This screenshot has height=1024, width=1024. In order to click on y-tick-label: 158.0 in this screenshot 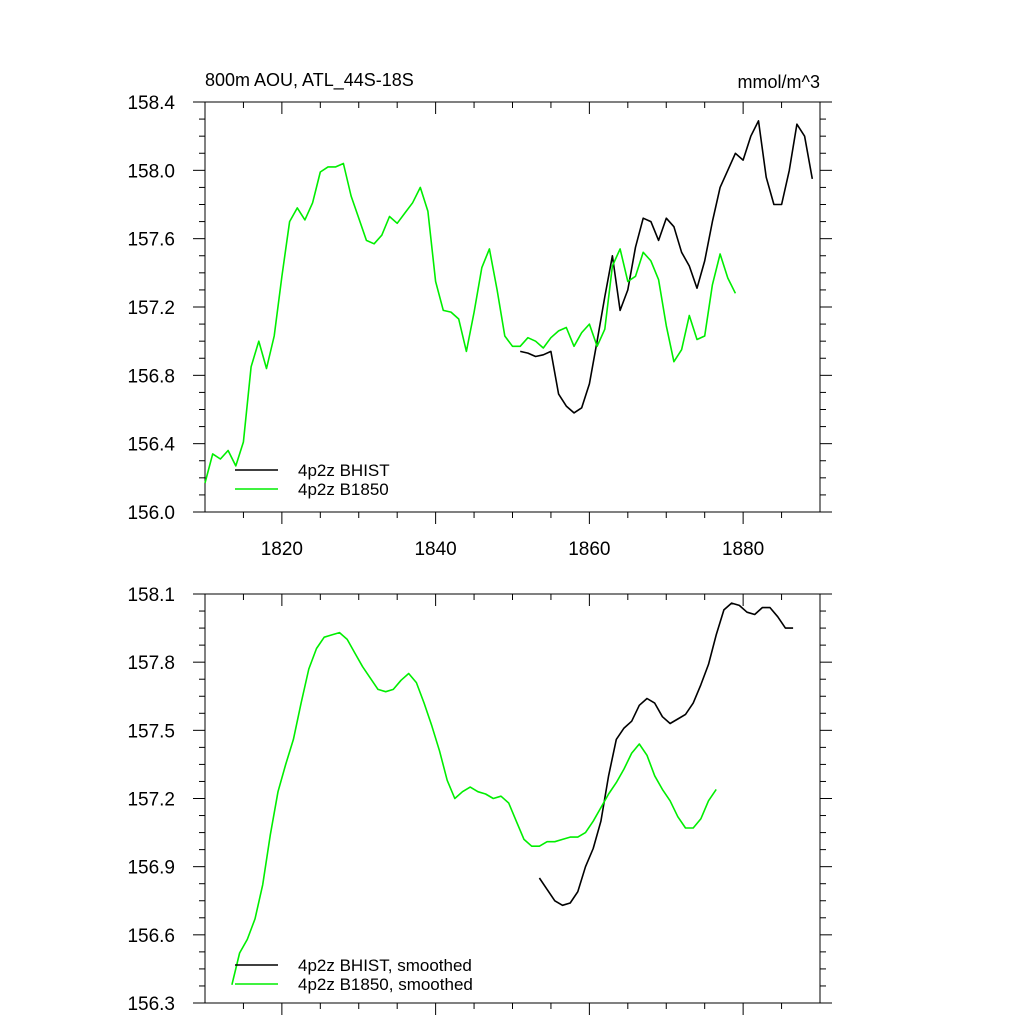, I will do `click(151, 171)`.